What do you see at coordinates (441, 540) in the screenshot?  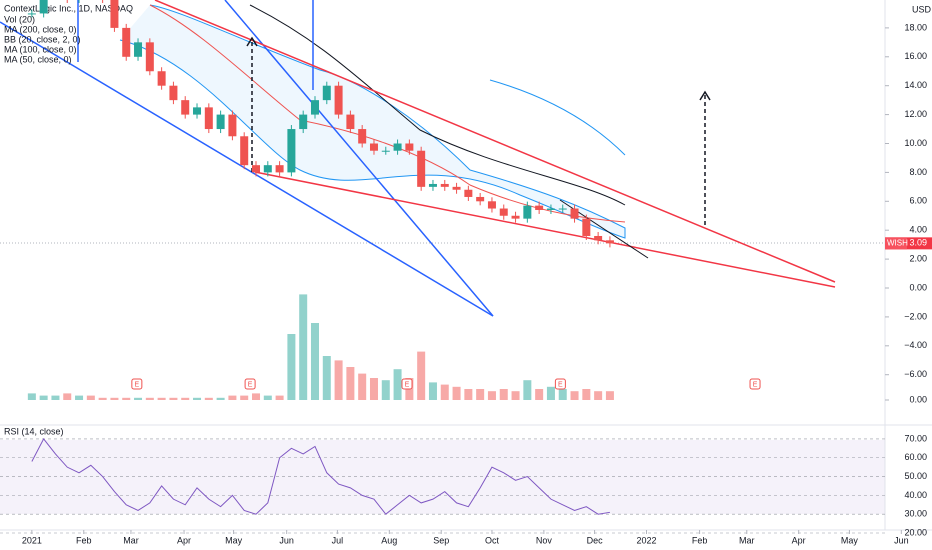 I see `x-tick-label: Sep` at bounding box center [441, 540].